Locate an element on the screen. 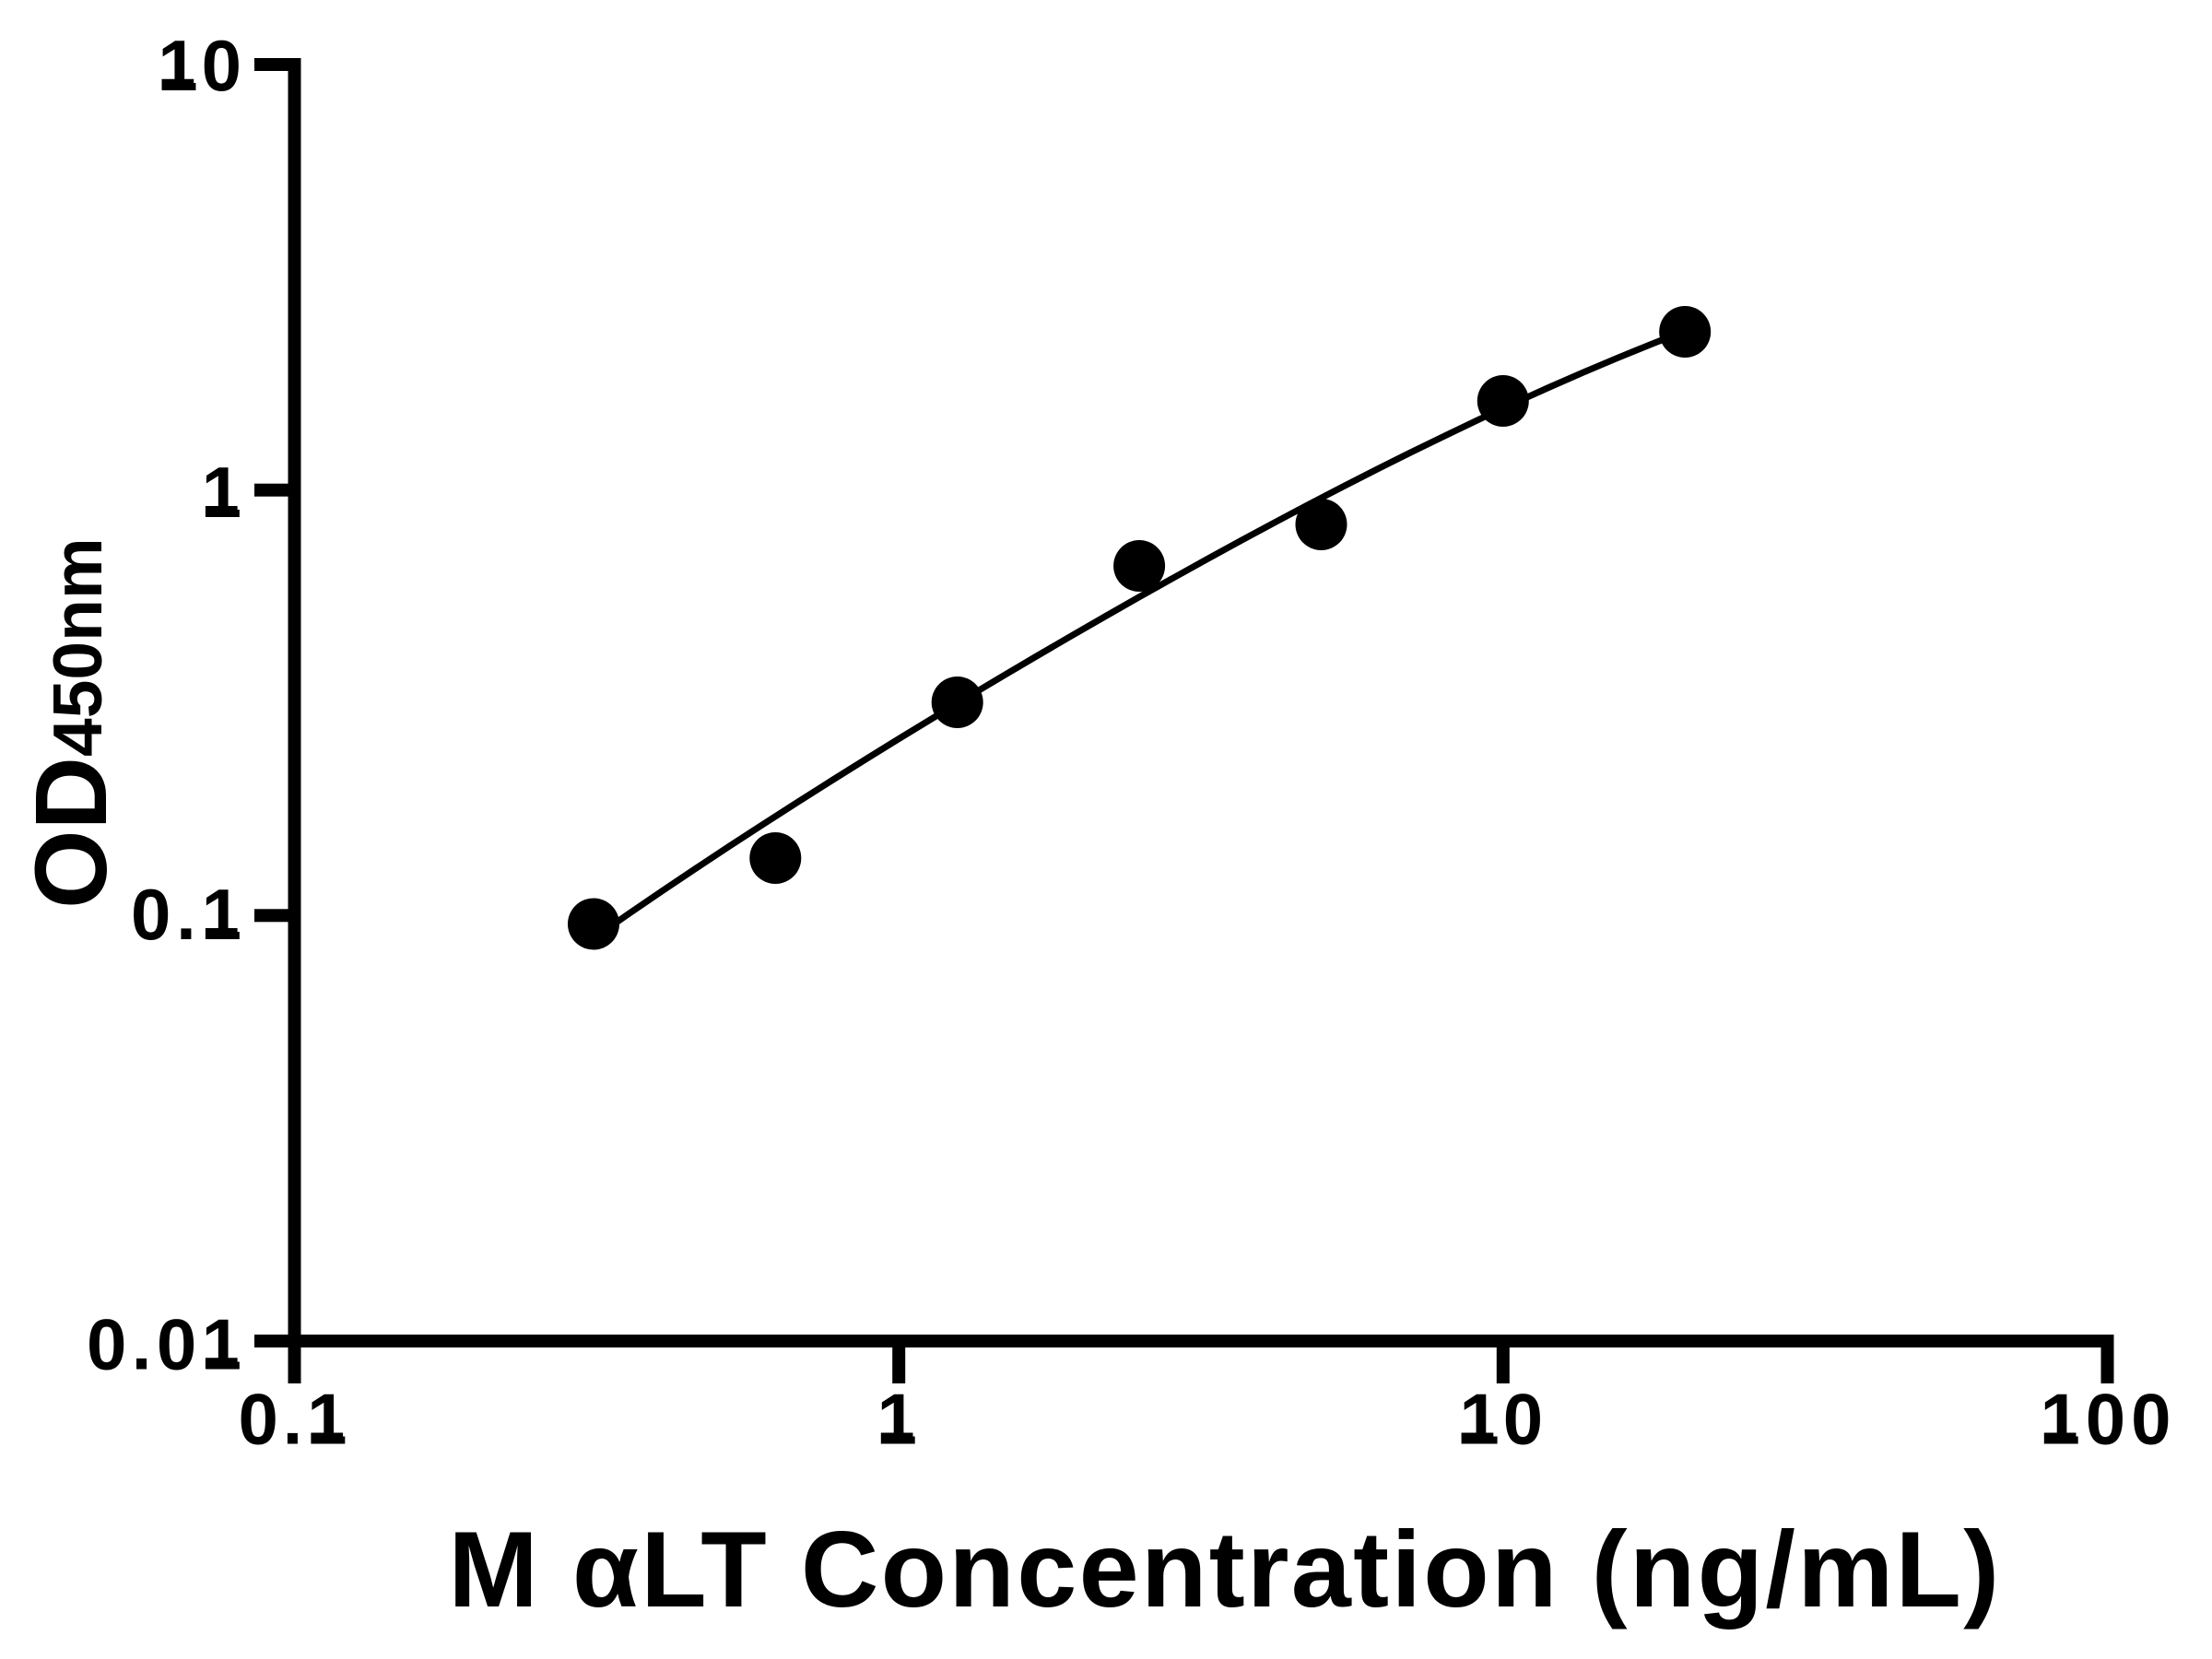  svg-text: 100 is located at coordinates (2106, 1419).